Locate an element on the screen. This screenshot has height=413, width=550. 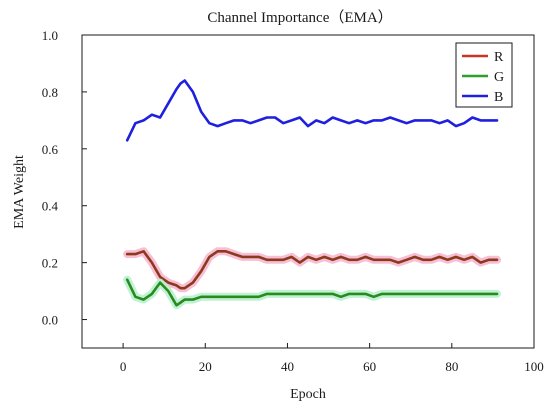
x-tick-label: 100 is located at coordinates (534, 366).